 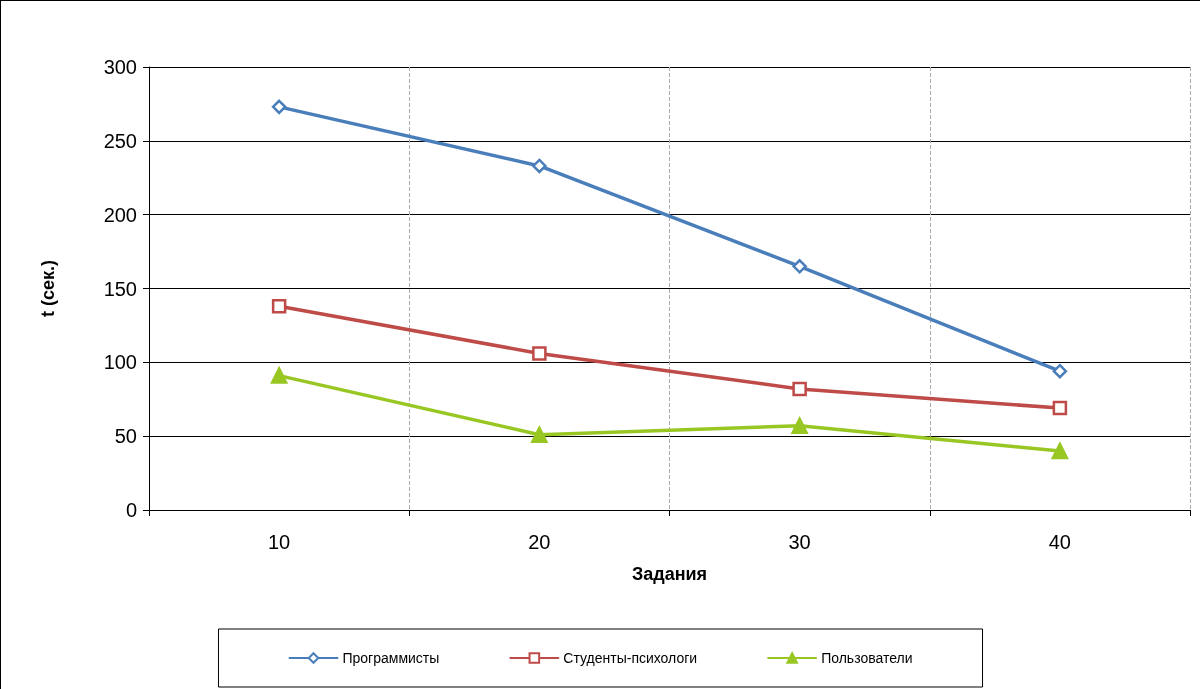 I want to click on x-tick-label: 20, so click(x=539, y=542).